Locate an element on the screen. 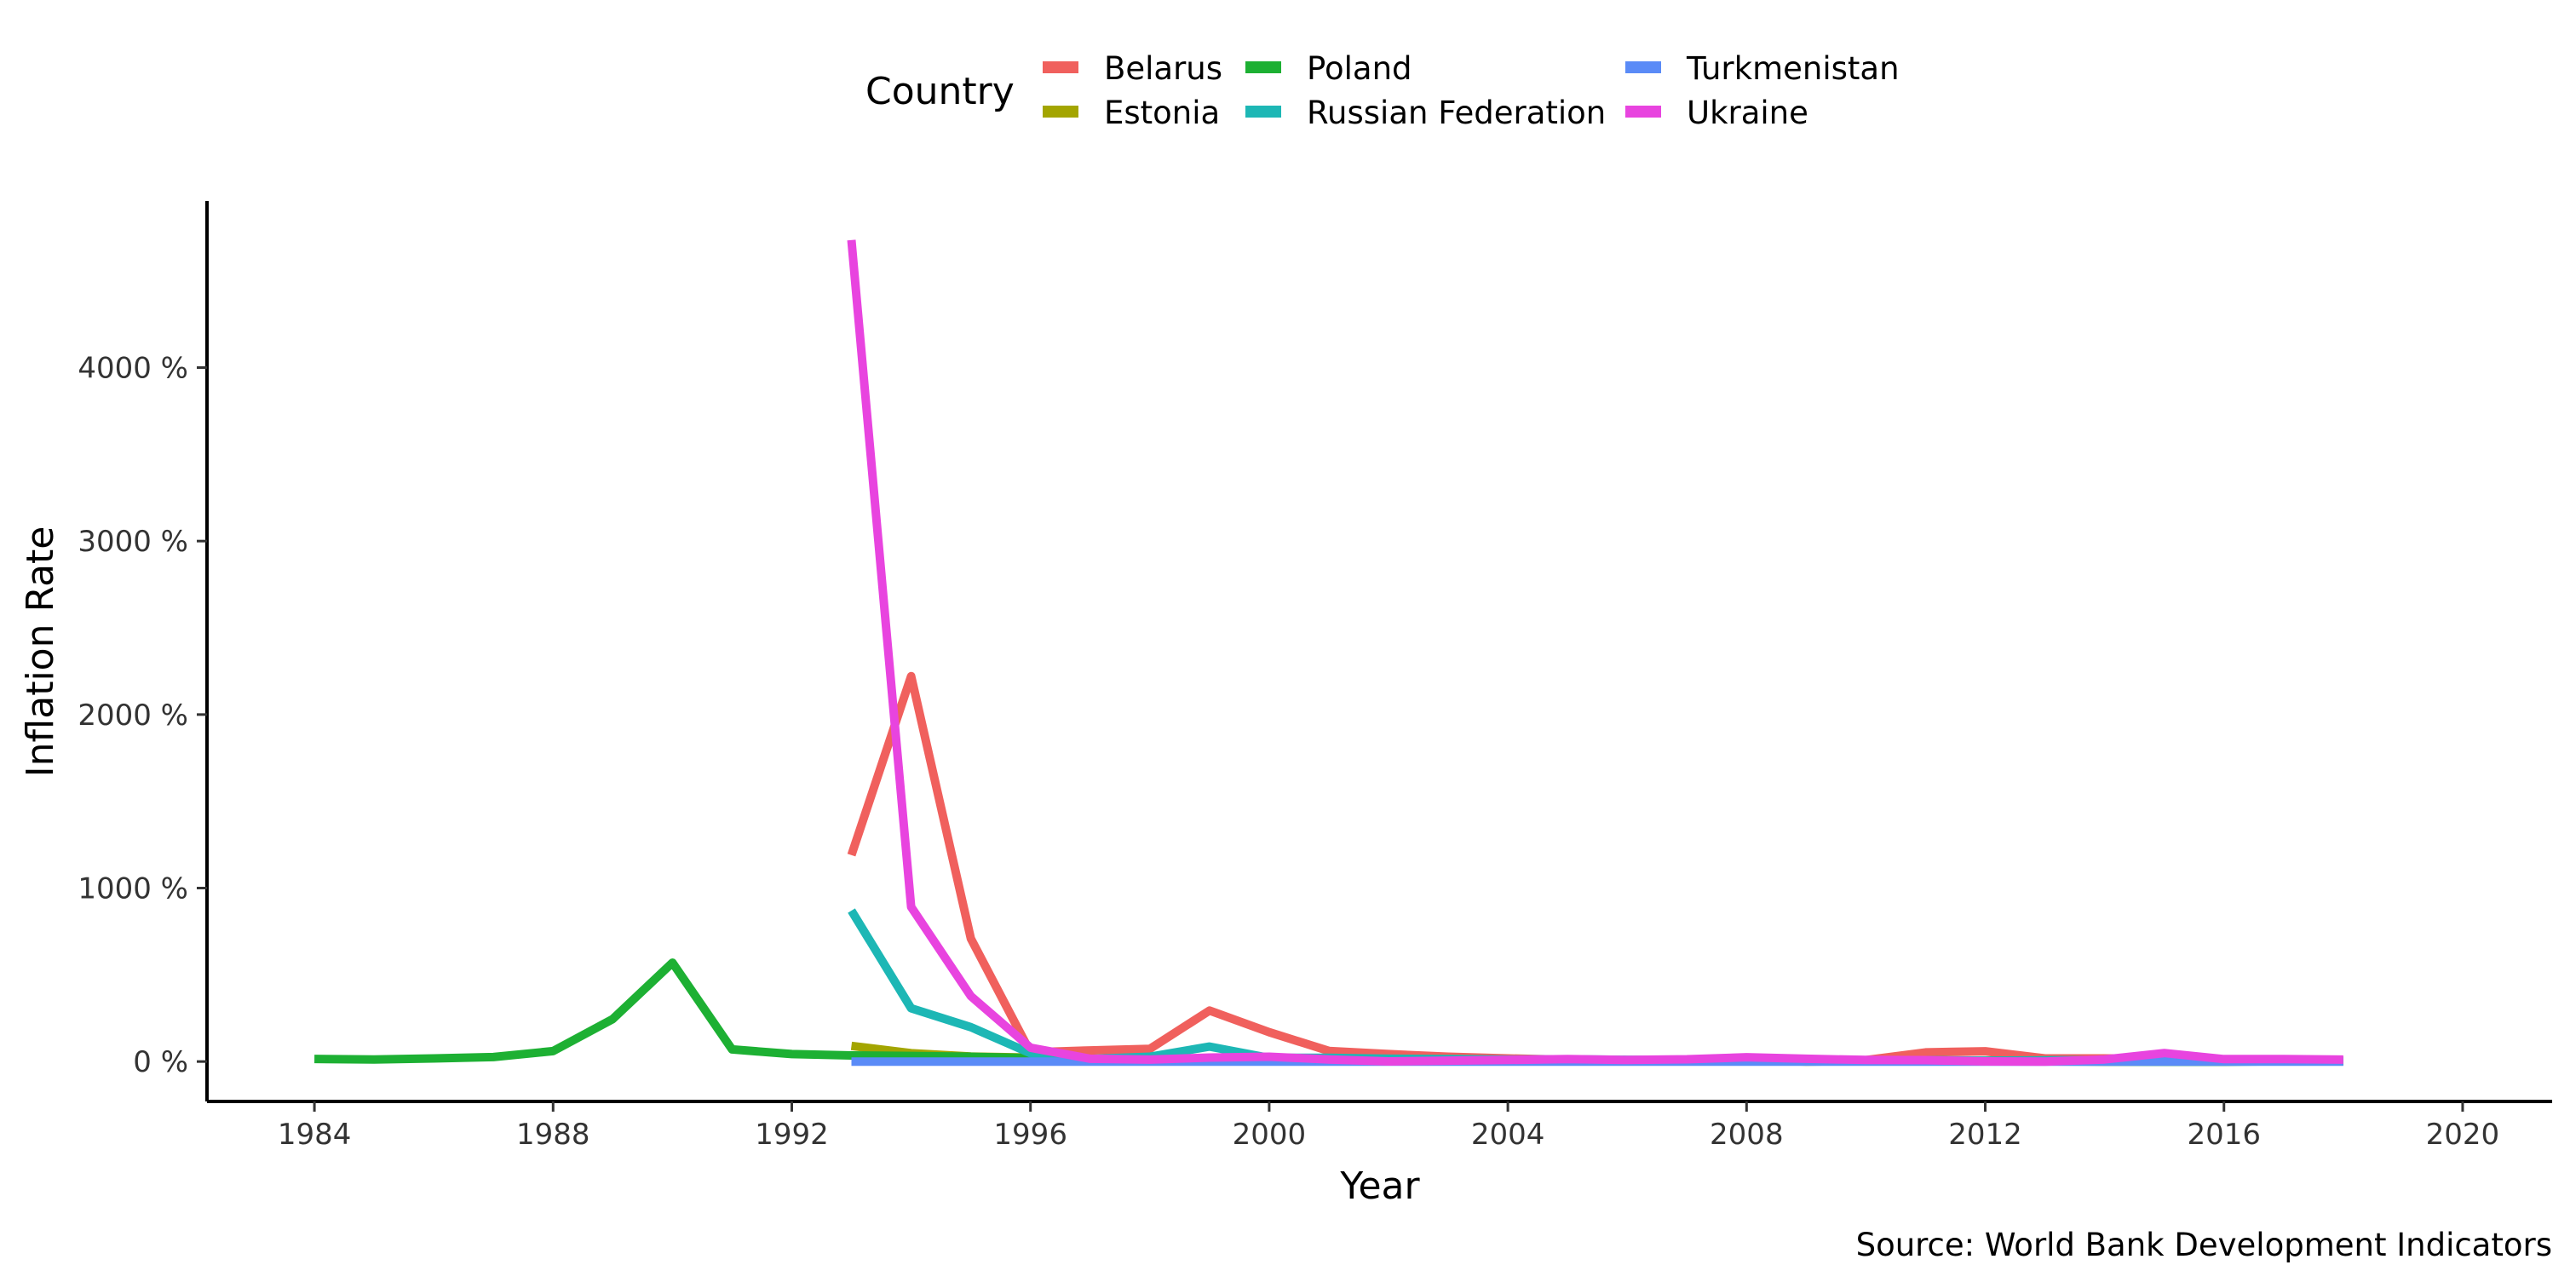  legend-title: Country is located at coordinates (940, 91).